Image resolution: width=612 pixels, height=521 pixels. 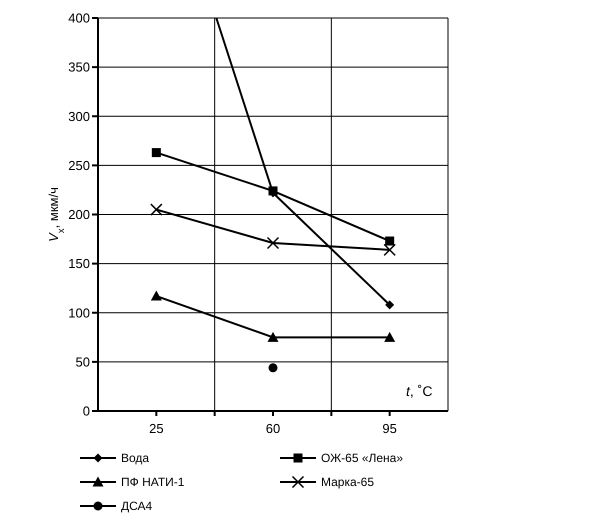 I want to click on y-tick-label: 100, so click(x=79, y=312).